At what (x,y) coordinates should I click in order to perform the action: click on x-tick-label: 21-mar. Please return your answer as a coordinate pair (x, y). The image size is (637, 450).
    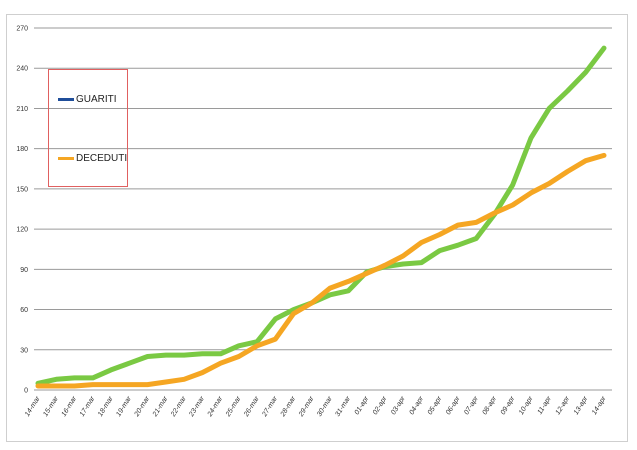
    Looking at the image, I should click on (160, 407).